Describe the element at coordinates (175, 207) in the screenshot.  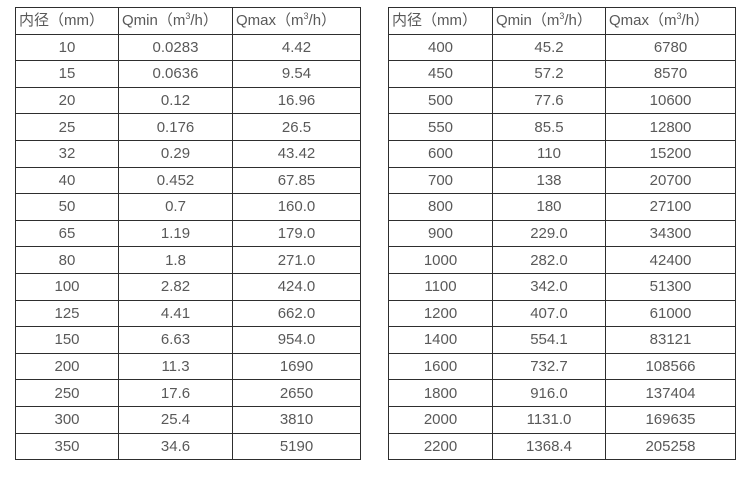
I see `table-cell: 0.7` at that location.